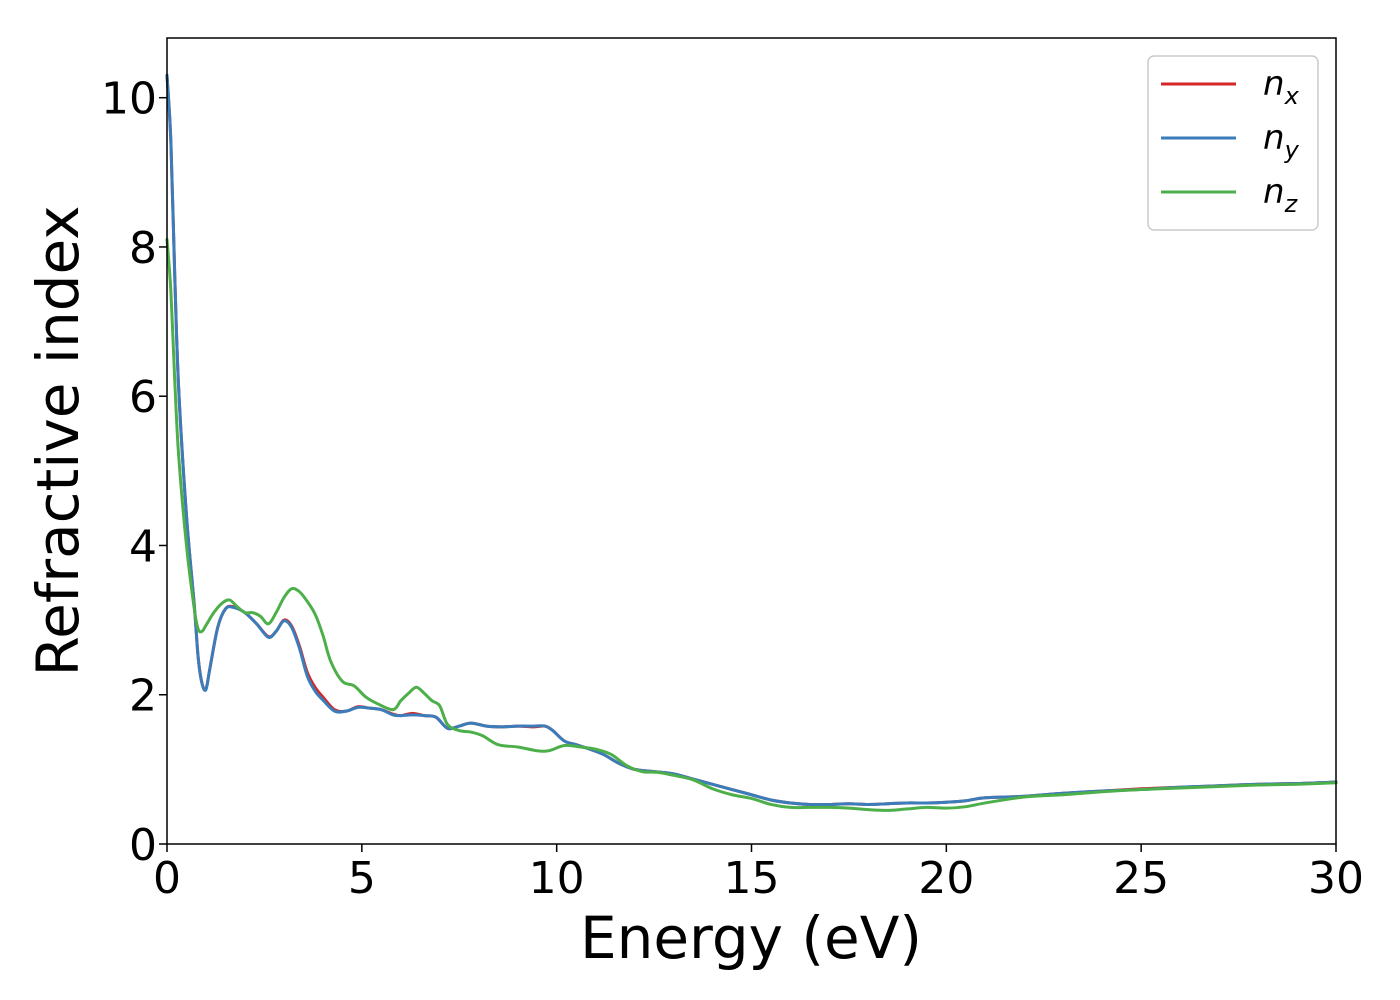  I want to click on y-tick-label: 0, so click(143, 845).